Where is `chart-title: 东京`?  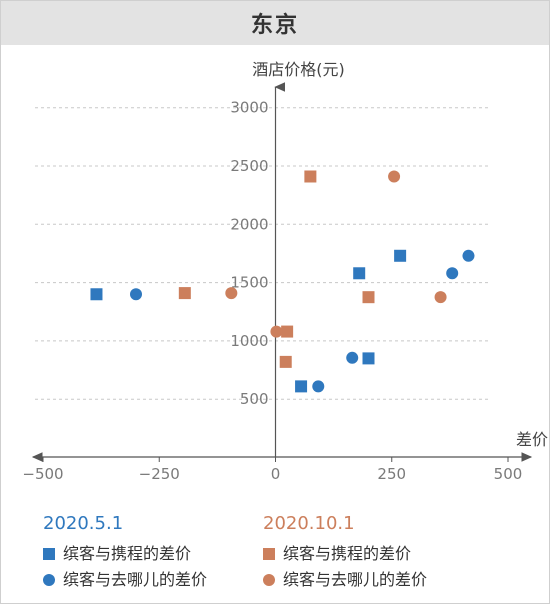 chart-title: 东京 is located at coordinates (274, 25).